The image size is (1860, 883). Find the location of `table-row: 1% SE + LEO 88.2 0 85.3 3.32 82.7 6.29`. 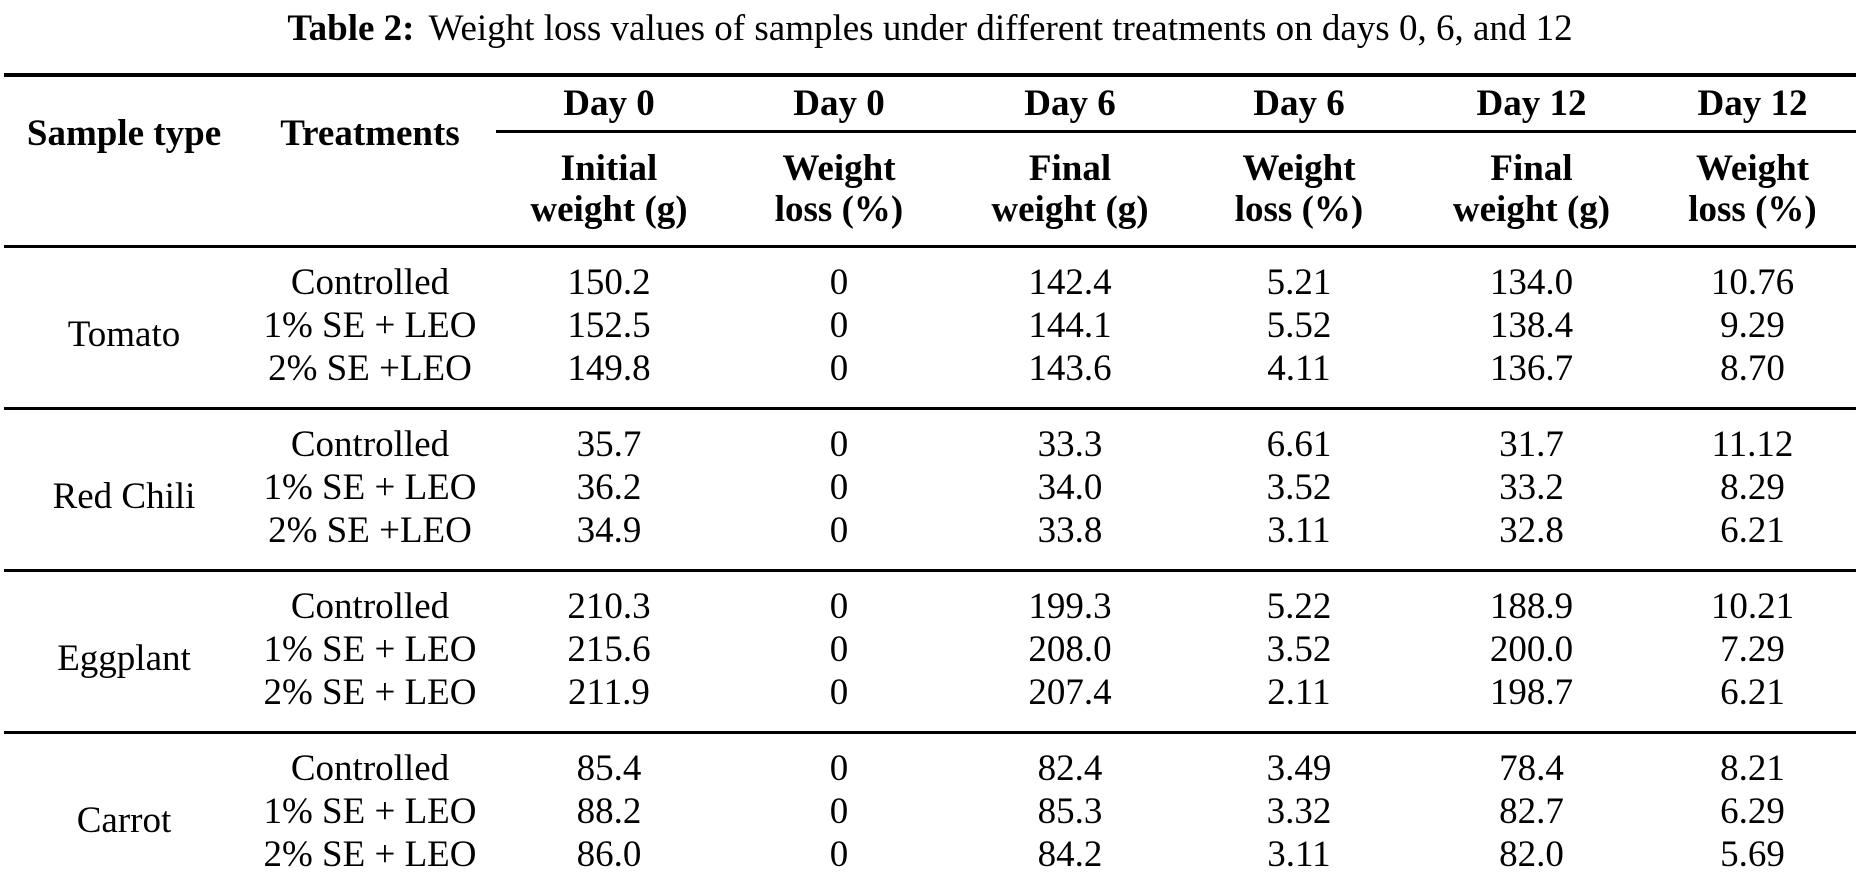

table-row: 1% SE + LEO 88.2 0 85.3 3.32 82.7 6.29 is located at coordinates (930, 811).